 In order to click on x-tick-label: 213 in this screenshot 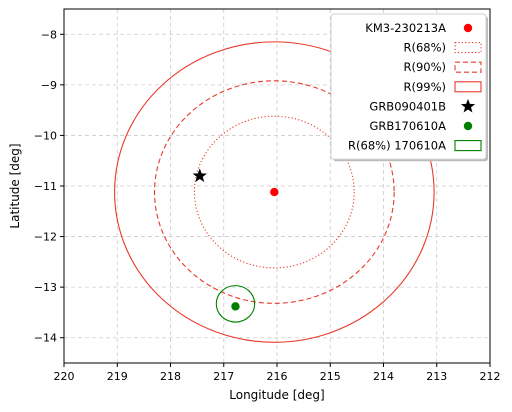, I will do `click(436, 376)`.